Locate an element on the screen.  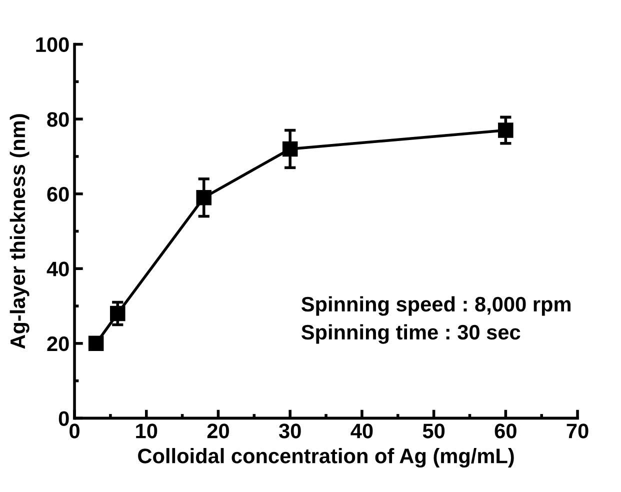
x-tick-label: 40 is located at coordinates (361, 431).